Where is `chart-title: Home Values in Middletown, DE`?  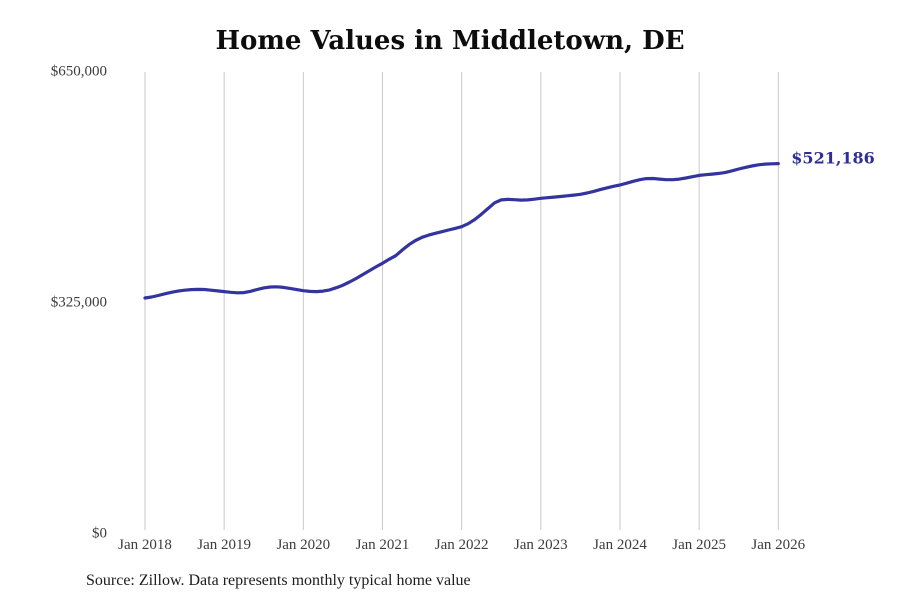
chart-title: Home Values in Middletown, DE is located at coordinates (450, 41).